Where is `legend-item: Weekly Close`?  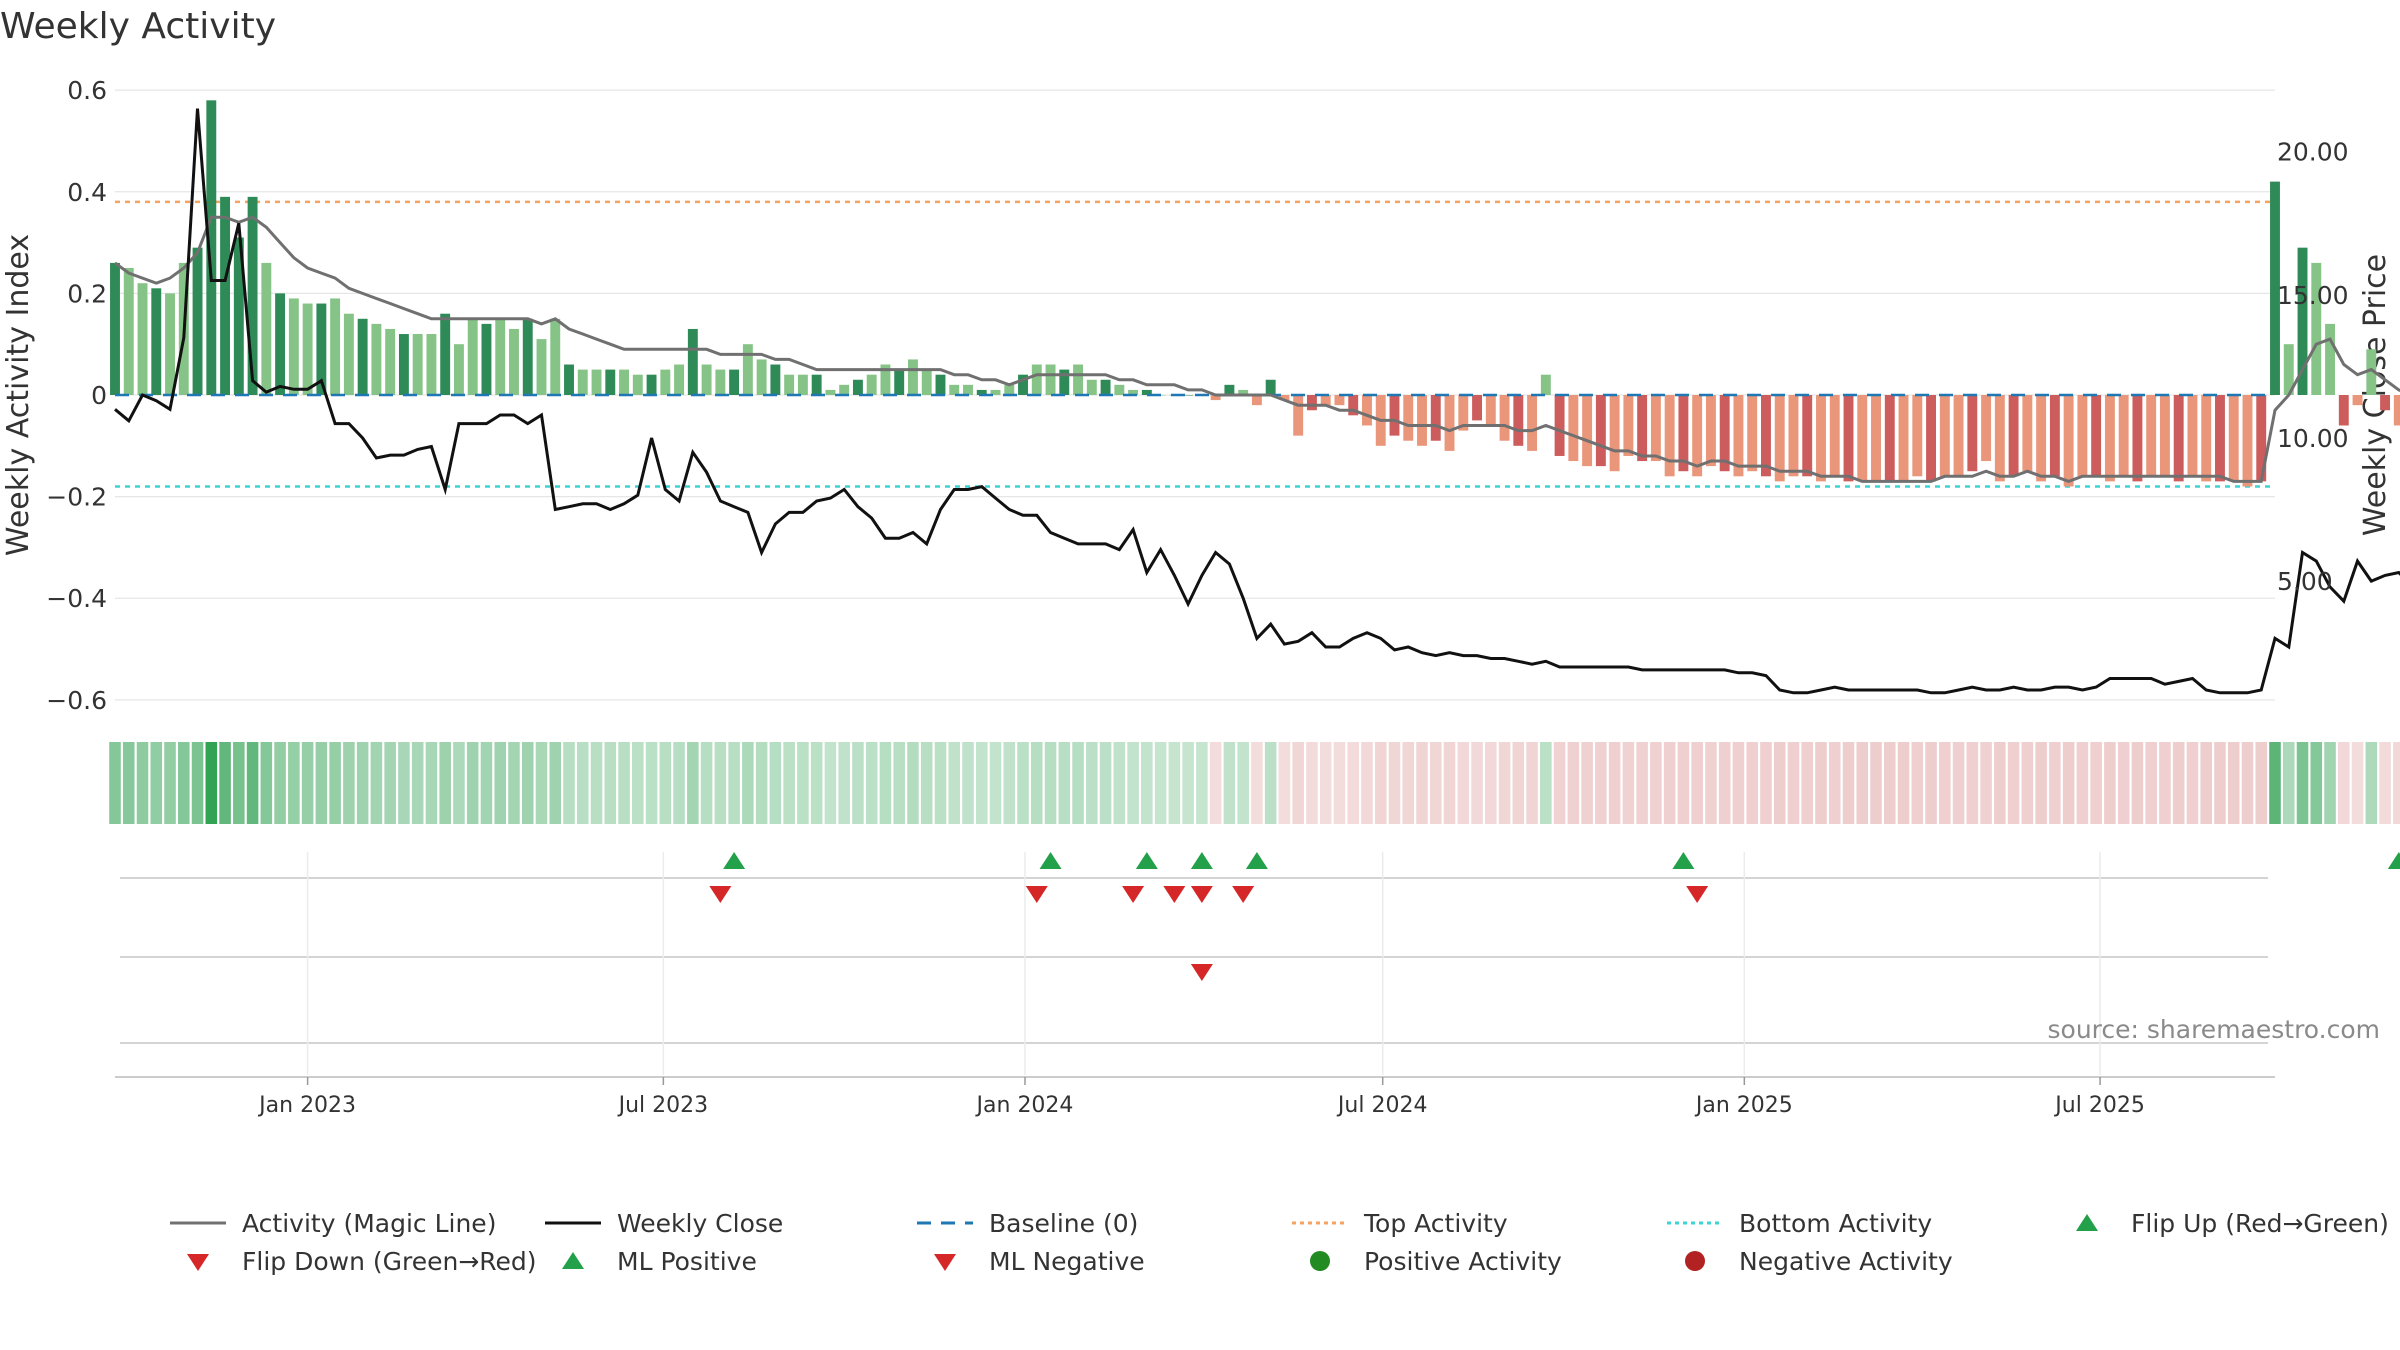 legend-item: Weekly Close is located at coordinates (663, 1223).